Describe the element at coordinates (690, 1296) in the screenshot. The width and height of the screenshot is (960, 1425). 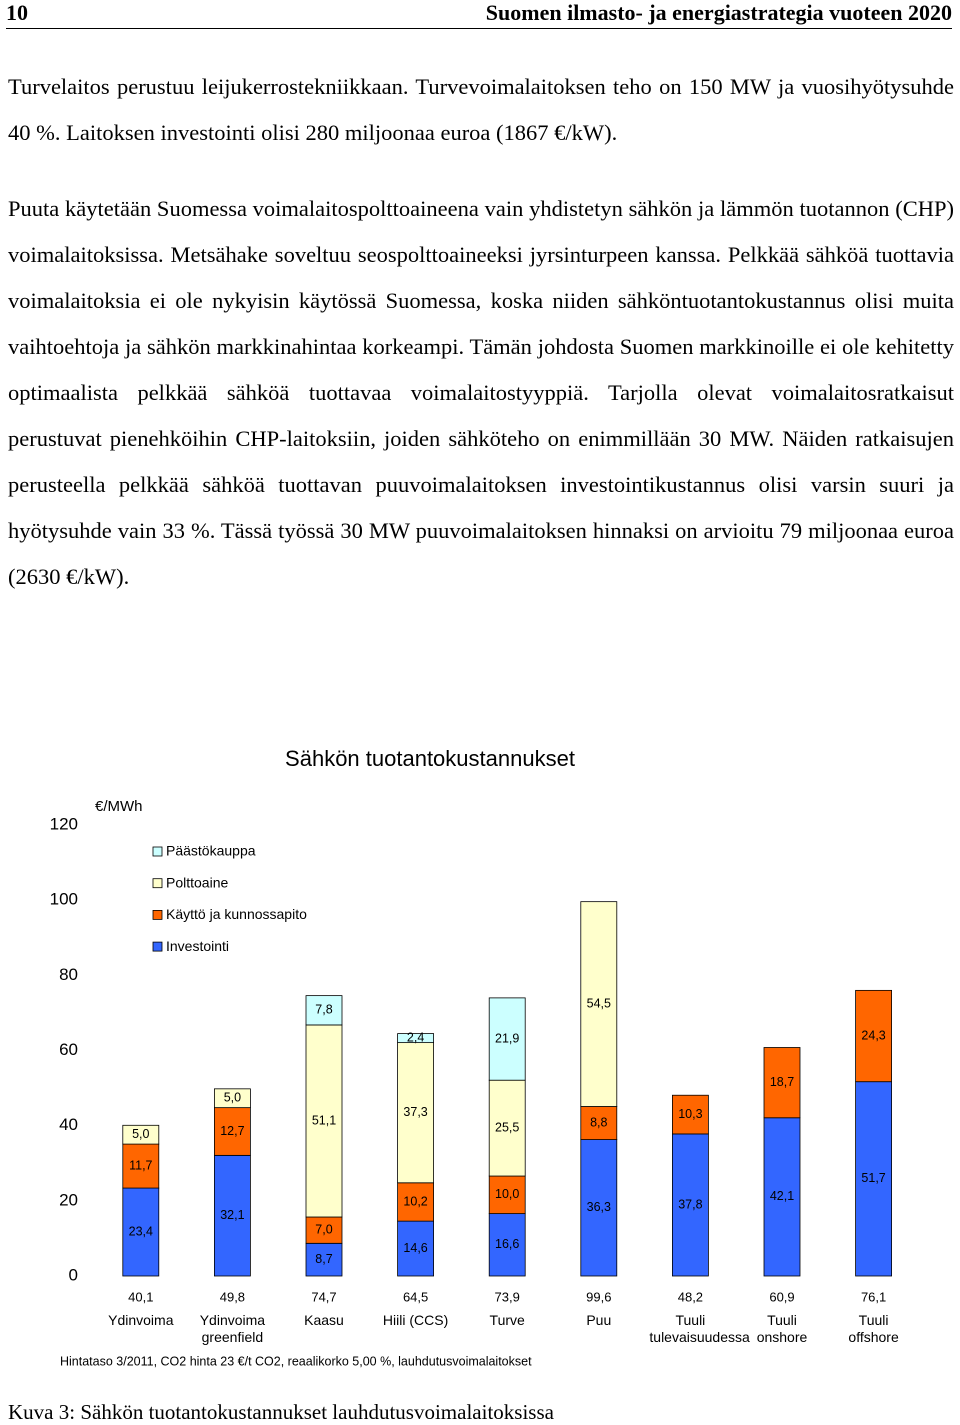
I see `total-label: 48,2` at that location.